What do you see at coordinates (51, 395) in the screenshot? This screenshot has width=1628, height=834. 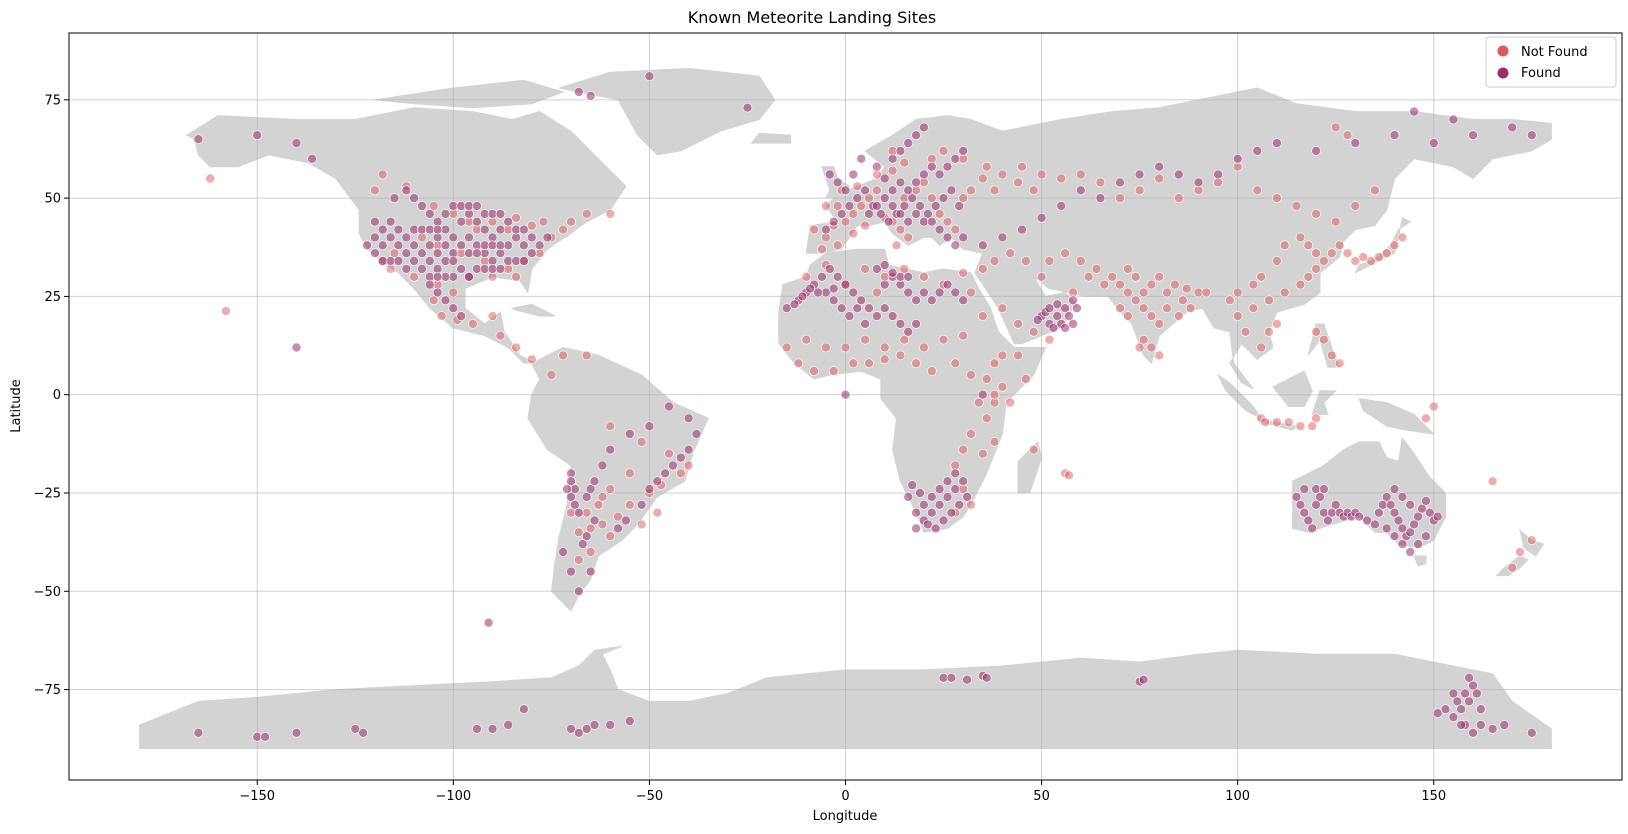 I see `y-axis: −75 −50 −25 0 25 50 75` at bounding box center [51, 395].